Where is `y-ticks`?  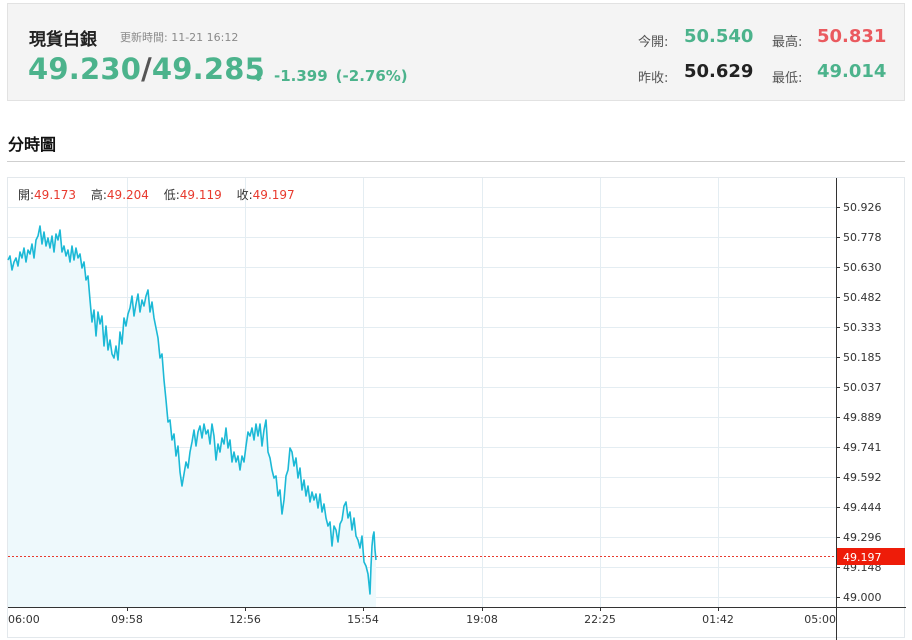 y-ticks is located at coordinates (838, 402).